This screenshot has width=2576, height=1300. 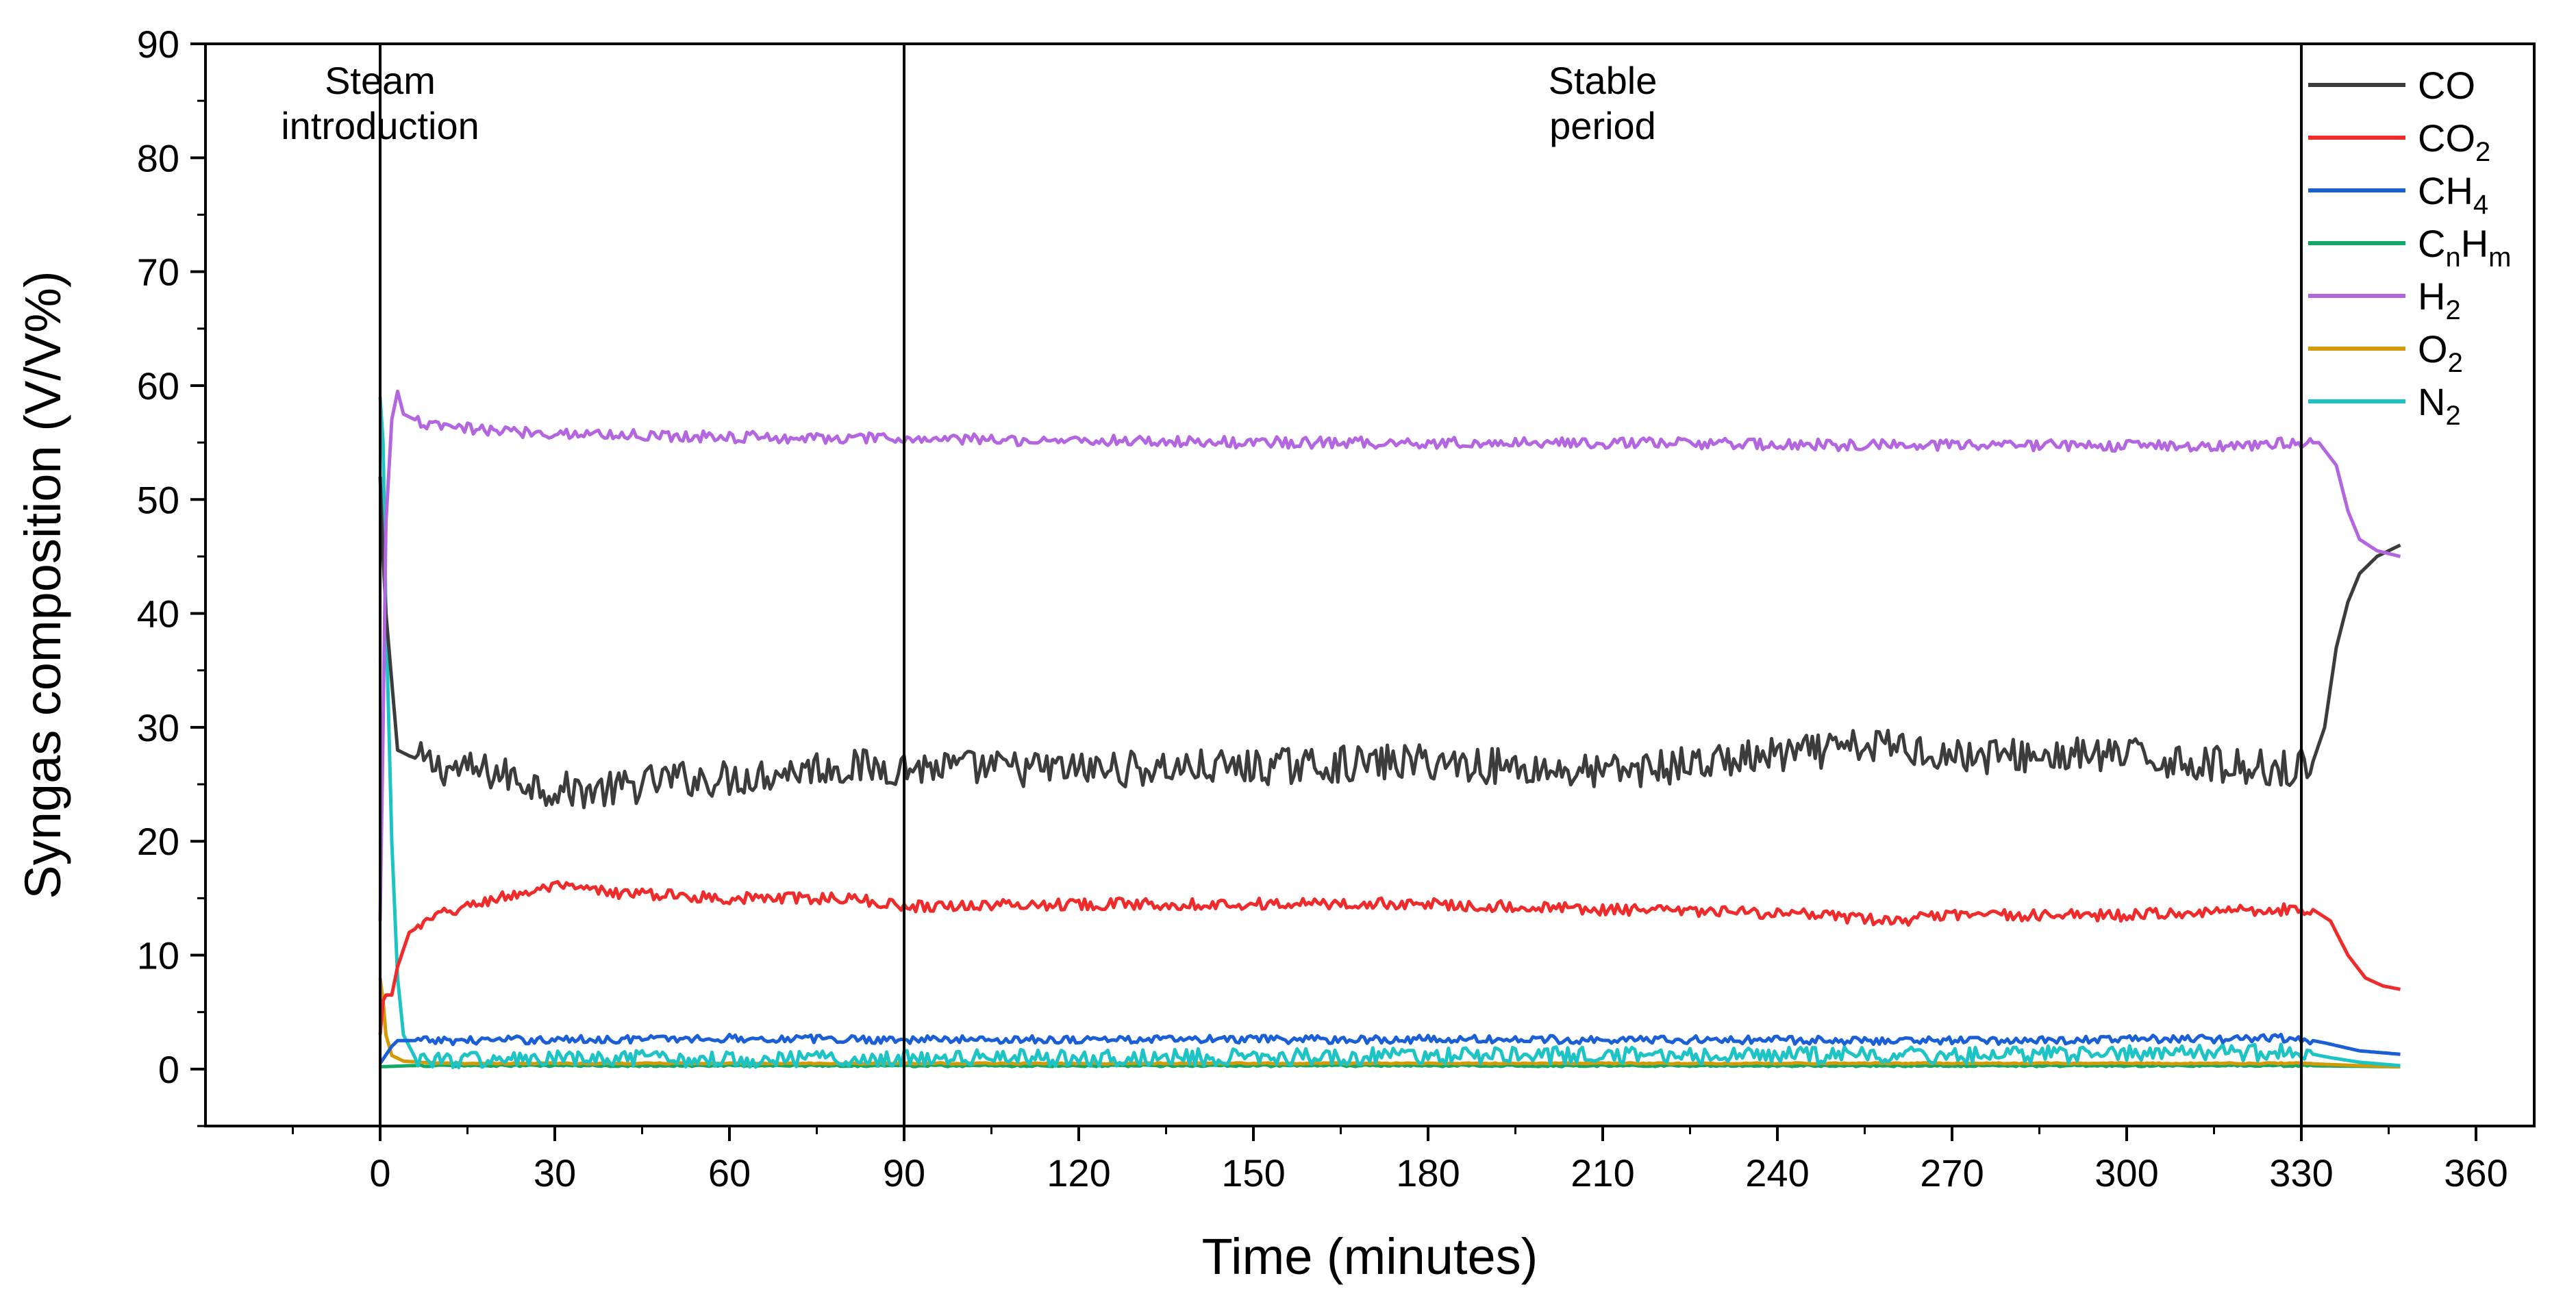 I want to click on legend-label-main: C, so click(x=2431, y=243).